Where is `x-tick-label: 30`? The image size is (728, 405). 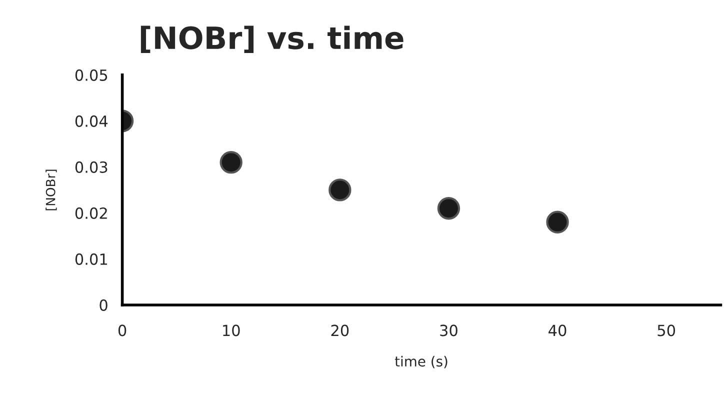
x-tick-label: 30 is located at coordinates (449, 330).